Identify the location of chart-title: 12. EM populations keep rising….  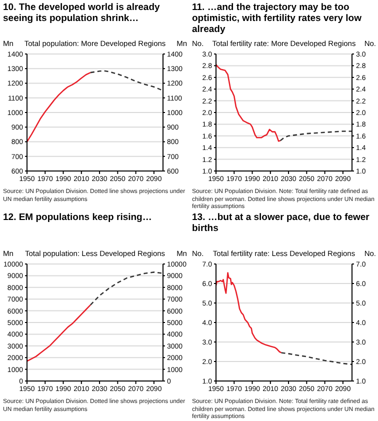
(78, 218).